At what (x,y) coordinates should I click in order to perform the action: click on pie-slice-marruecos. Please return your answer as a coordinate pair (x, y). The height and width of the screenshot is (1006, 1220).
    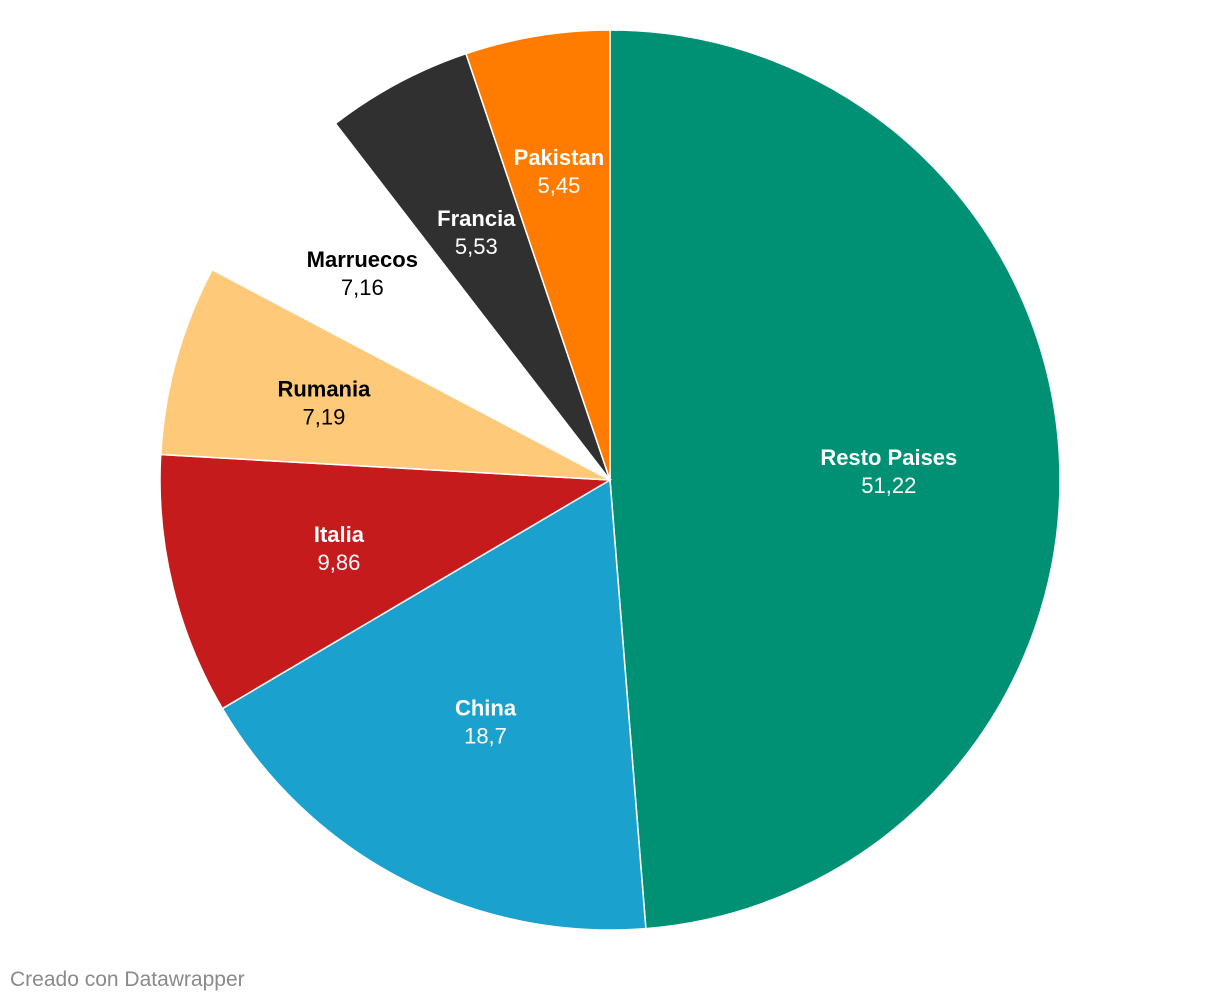
    Looking at the image, I should click on (411, 301).